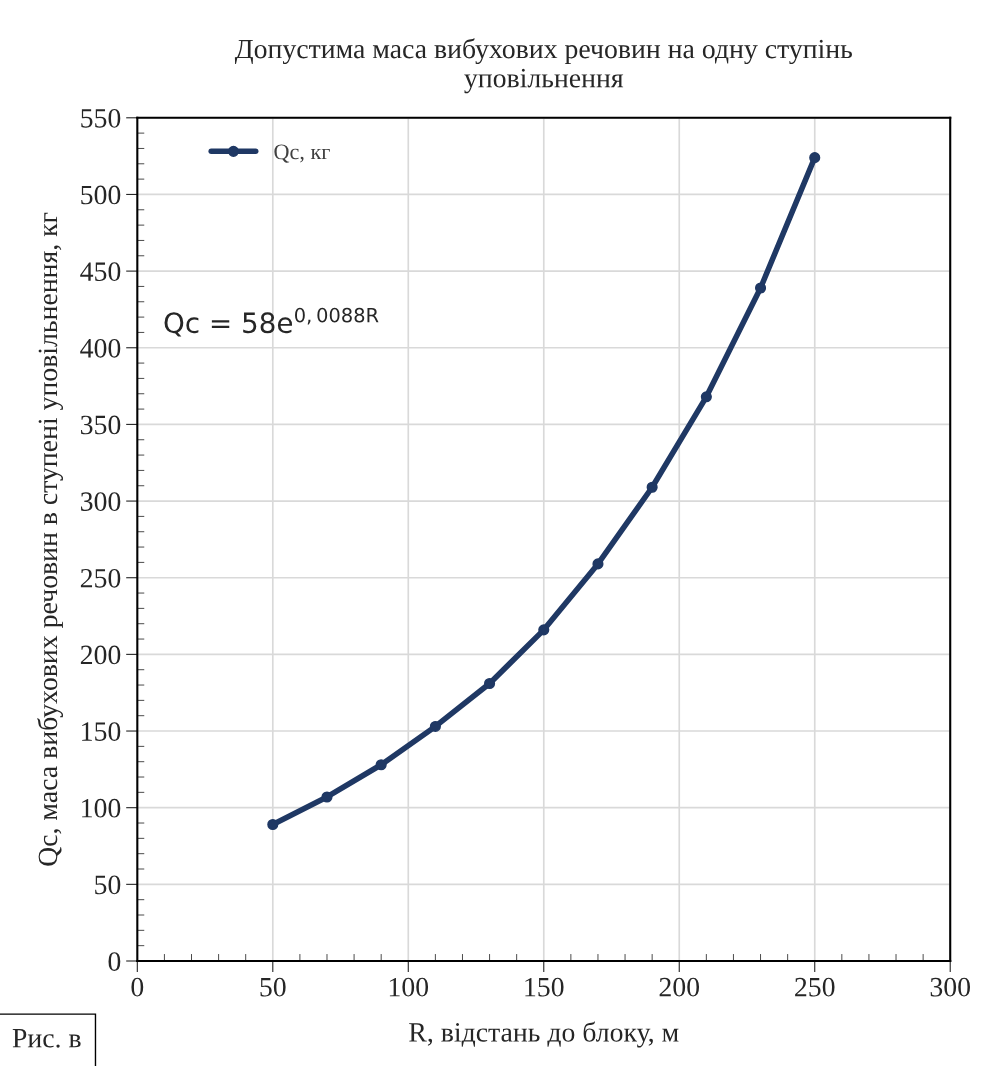 This screenshot has width=995, height=1066. What do you see at coordinates (950, 987) in the screenshot?
I see `x-tick-label: 300` at bounding box center [950, 987].